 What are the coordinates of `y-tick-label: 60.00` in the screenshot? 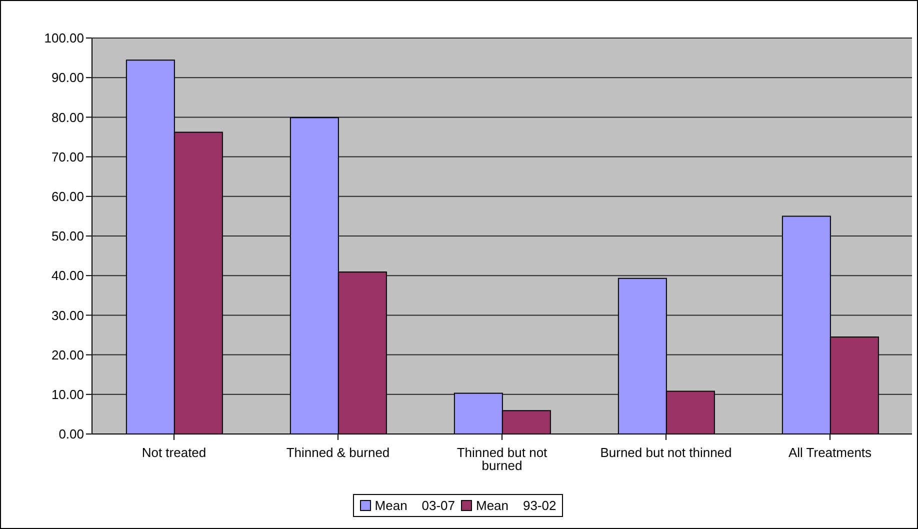 It's located at (67, 196).